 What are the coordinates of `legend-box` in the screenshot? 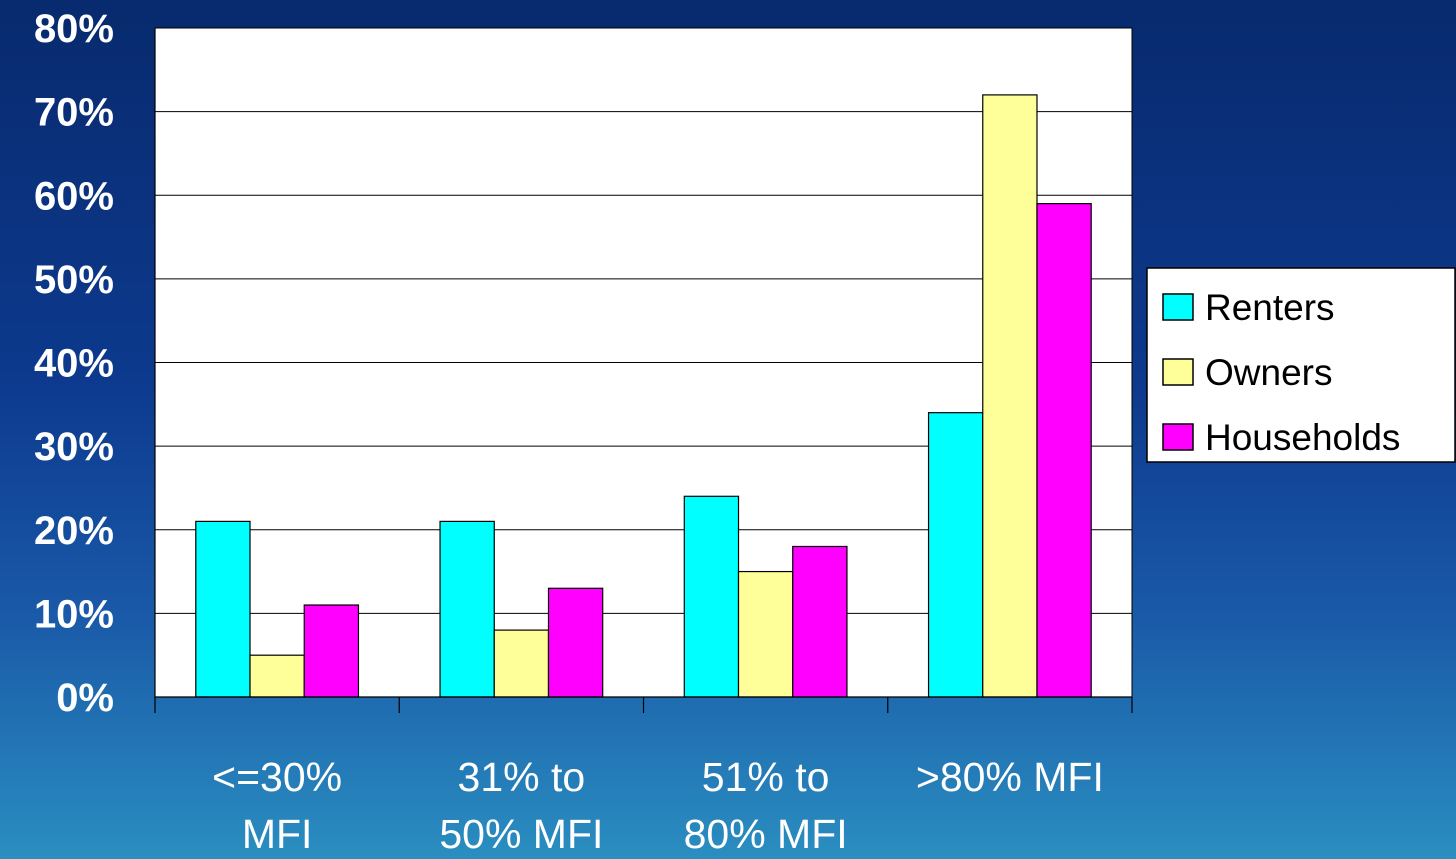 It's located at (1301, 365).